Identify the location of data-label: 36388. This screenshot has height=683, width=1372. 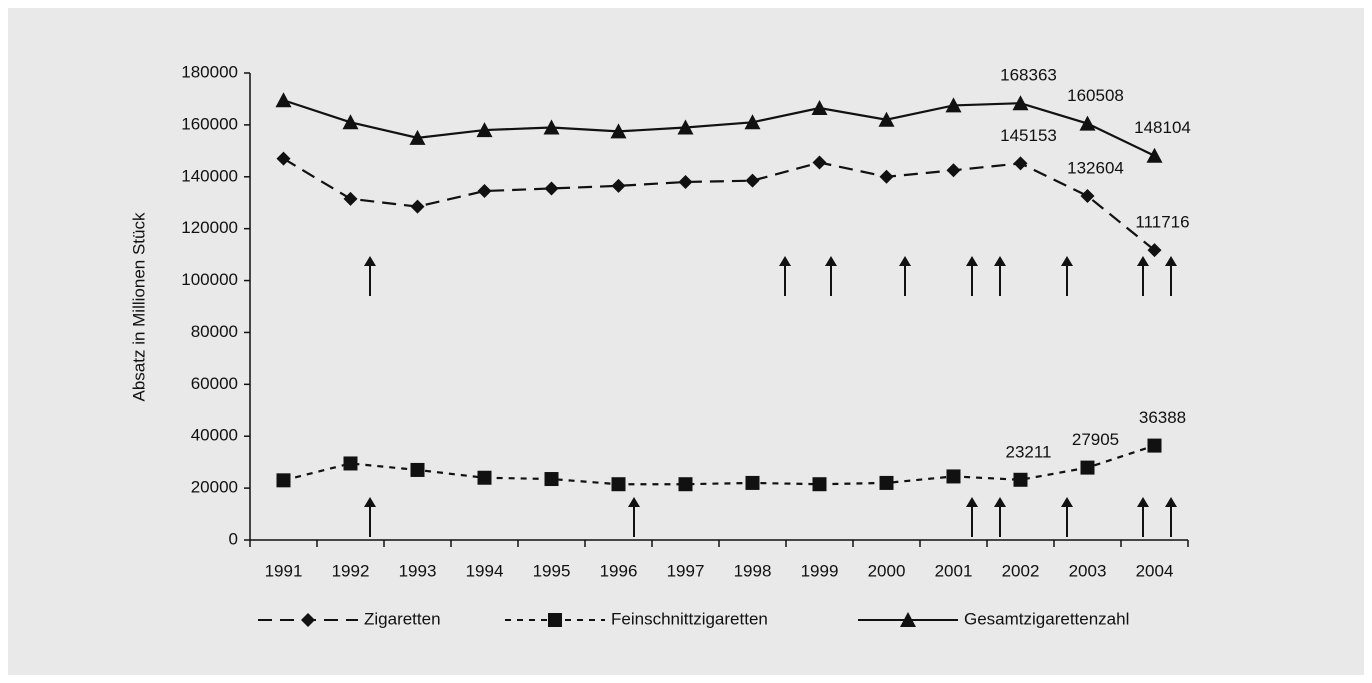
(1162, 417).